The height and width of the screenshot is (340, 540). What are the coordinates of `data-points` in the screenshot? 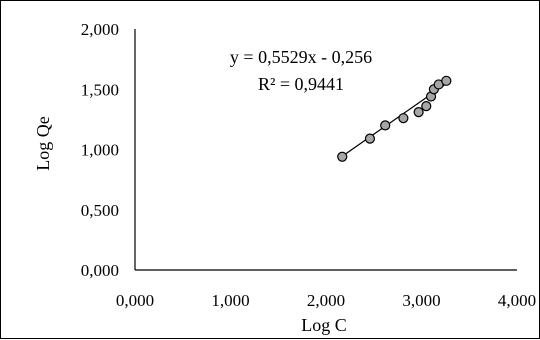 It's located at (394, 118).